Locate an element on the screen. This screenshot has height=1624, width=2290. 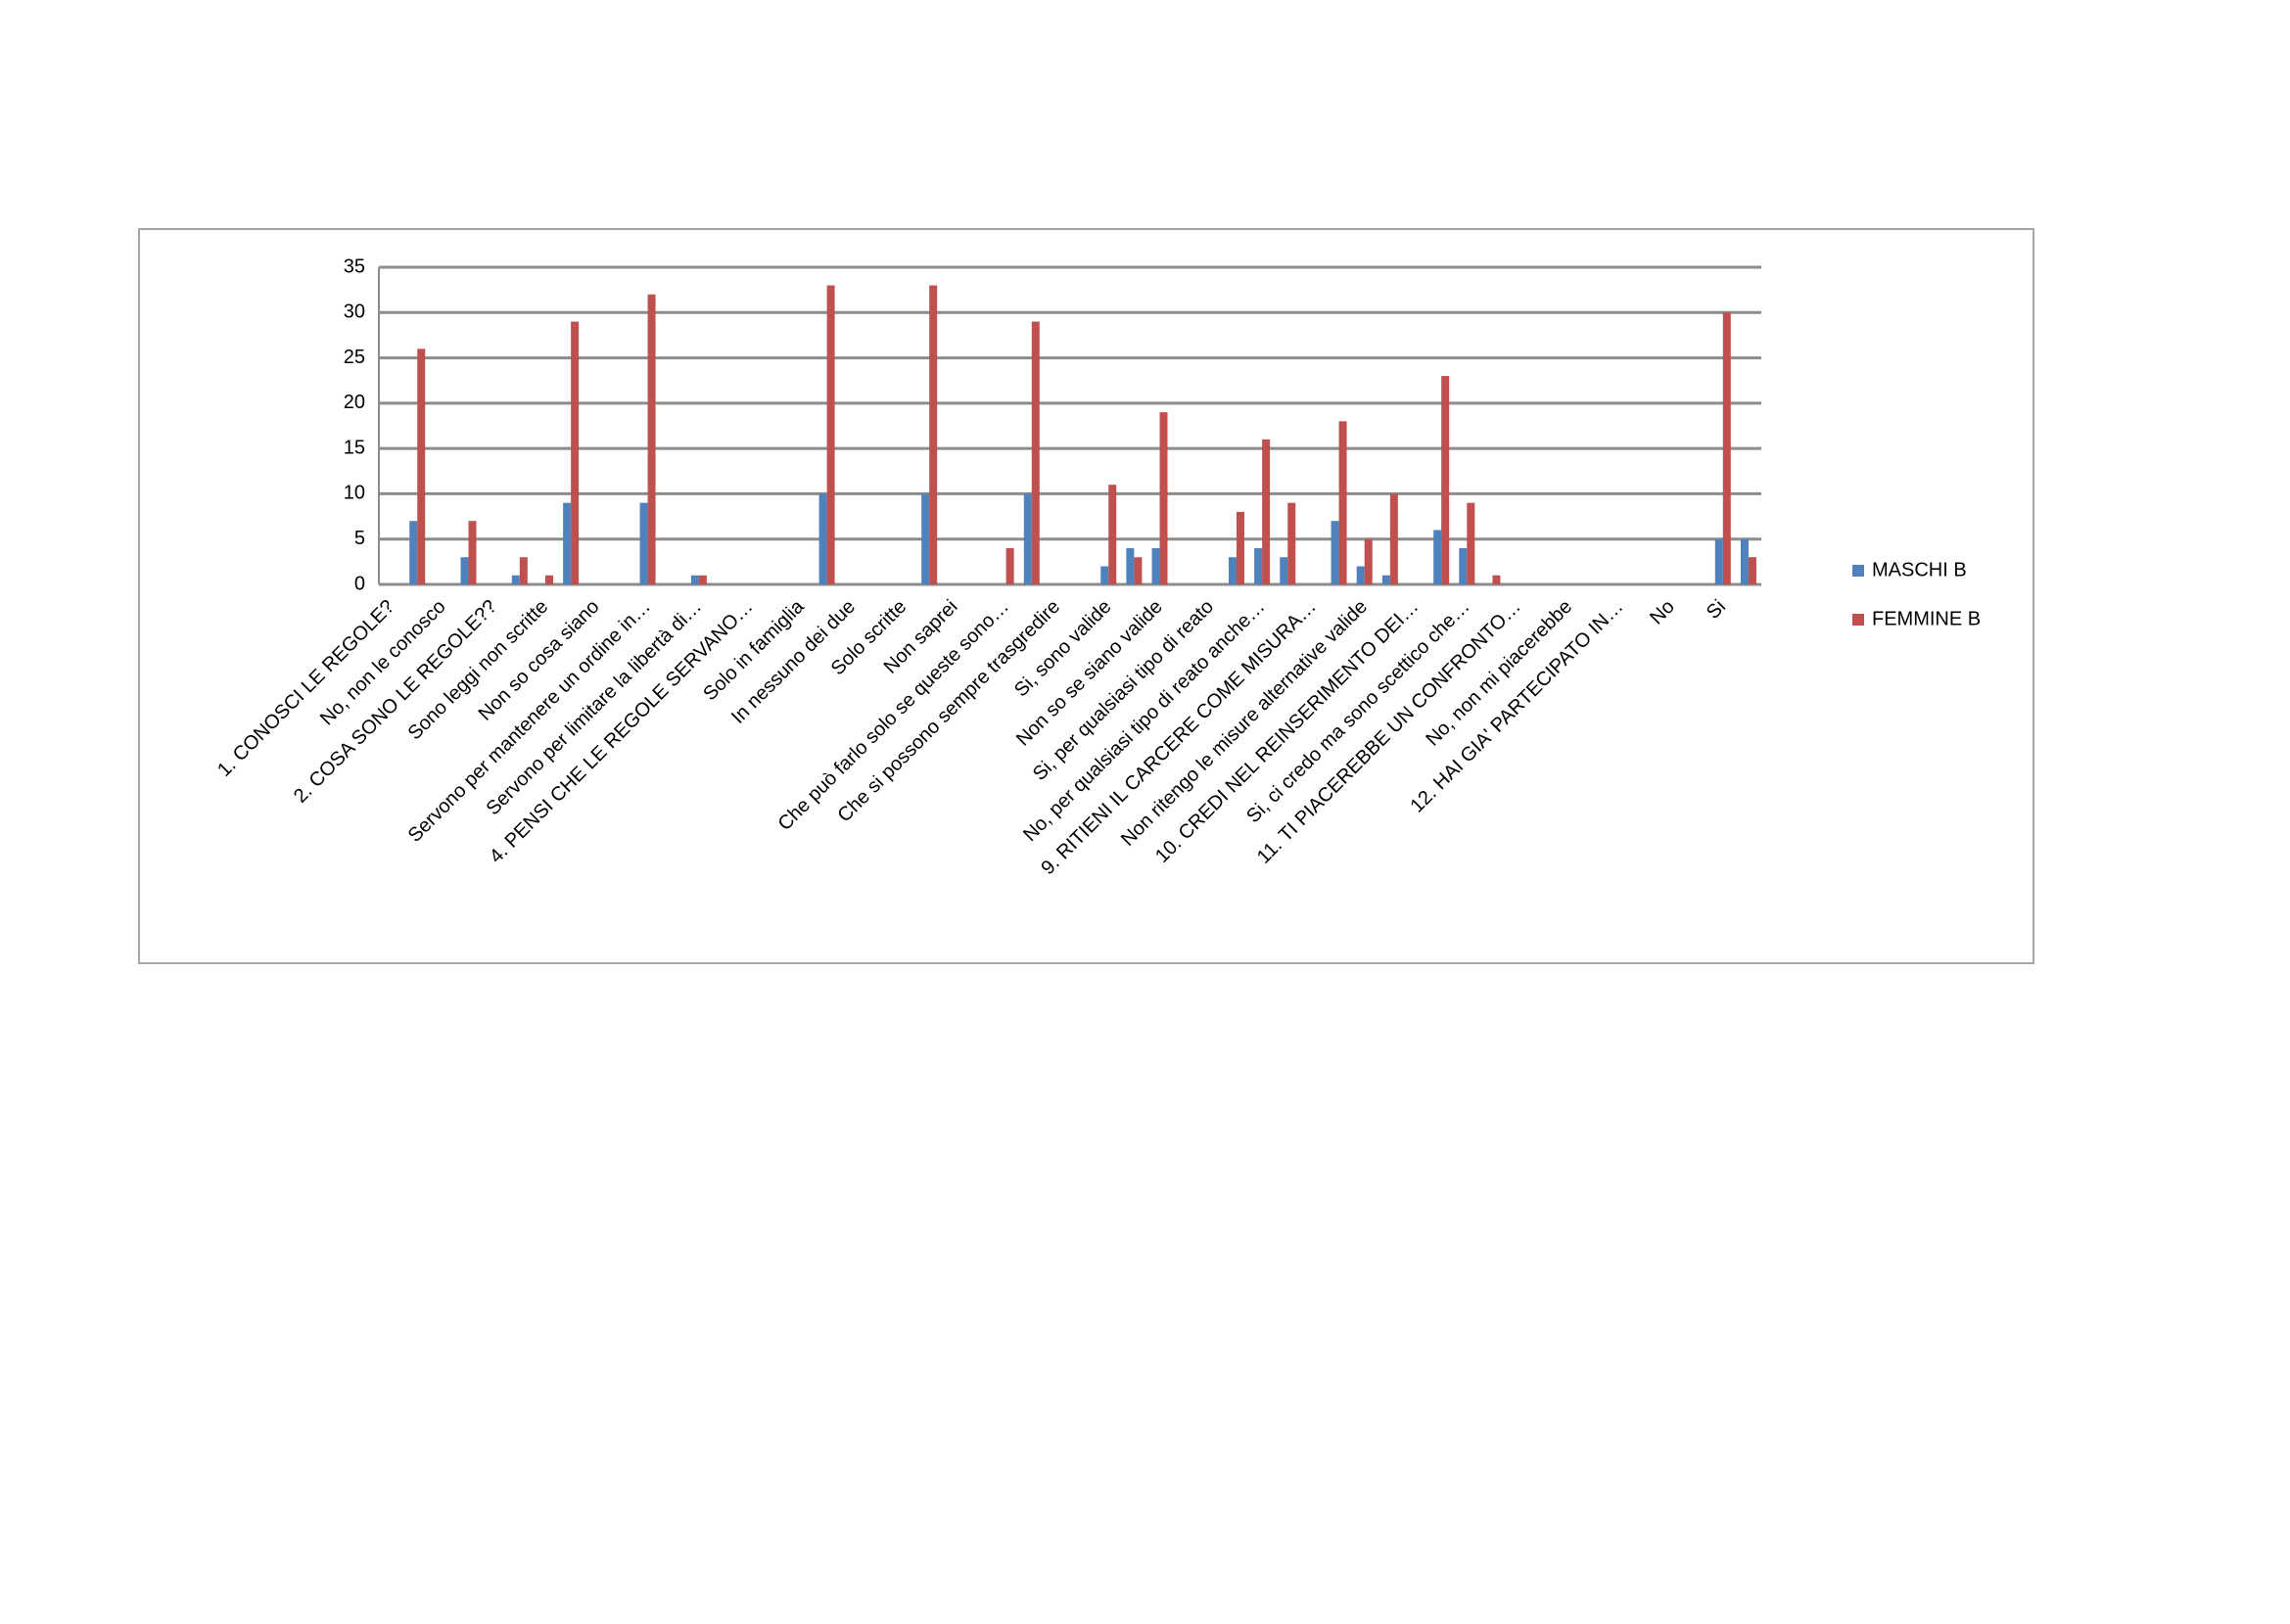
y-tick-label: 30 is located at coordinates (354, 312).